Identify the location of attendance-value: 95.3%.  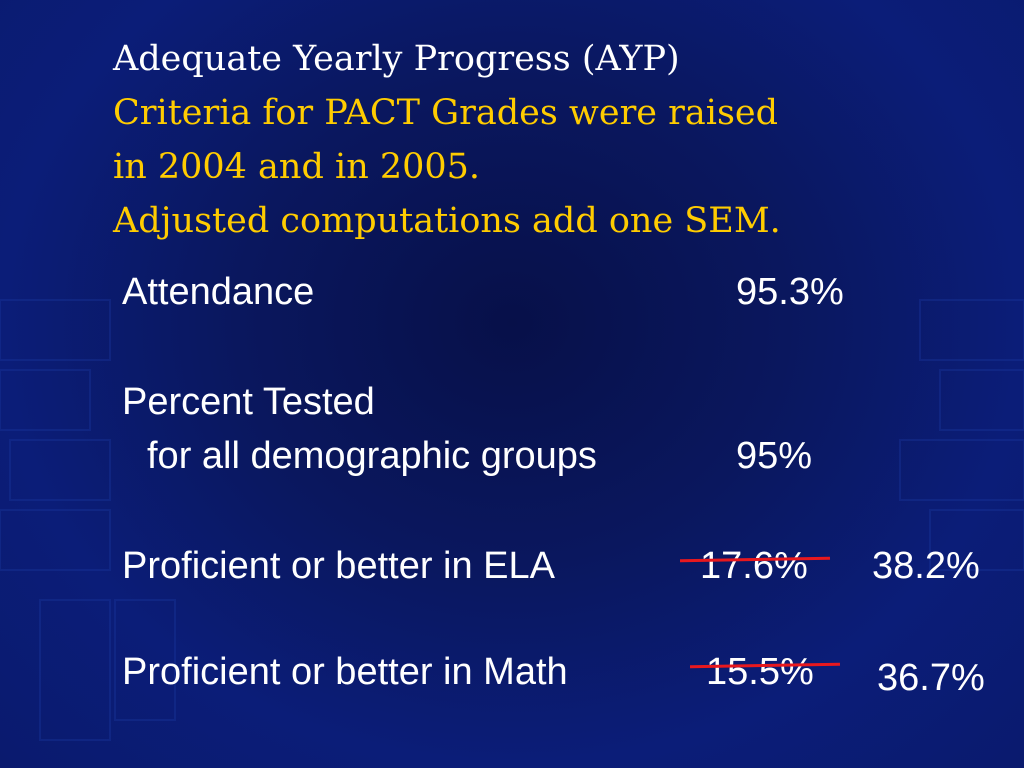
(790, 292).